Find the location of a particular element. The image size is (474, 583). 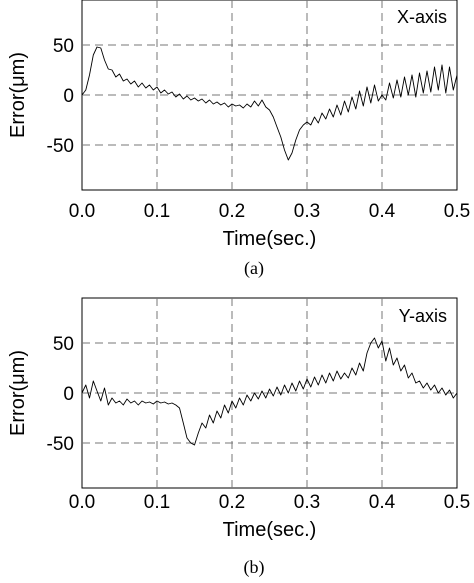

series-line is located at coordinates (269, 391).